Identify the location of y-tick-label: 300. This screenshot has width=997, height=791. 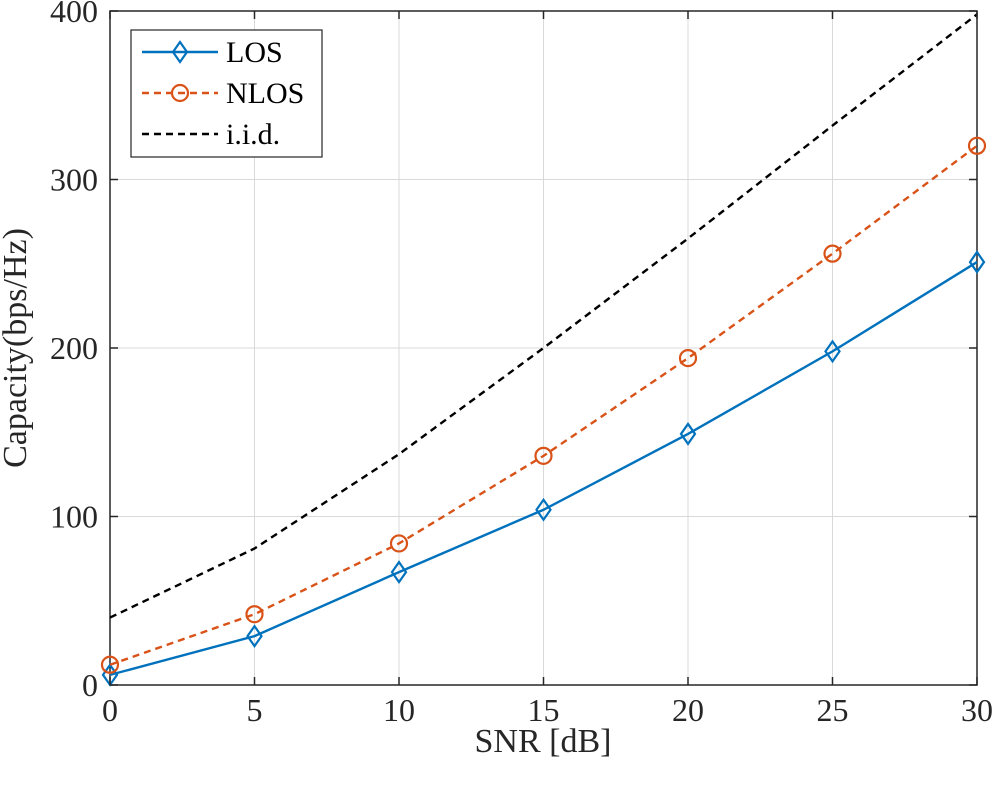
(74, 180).